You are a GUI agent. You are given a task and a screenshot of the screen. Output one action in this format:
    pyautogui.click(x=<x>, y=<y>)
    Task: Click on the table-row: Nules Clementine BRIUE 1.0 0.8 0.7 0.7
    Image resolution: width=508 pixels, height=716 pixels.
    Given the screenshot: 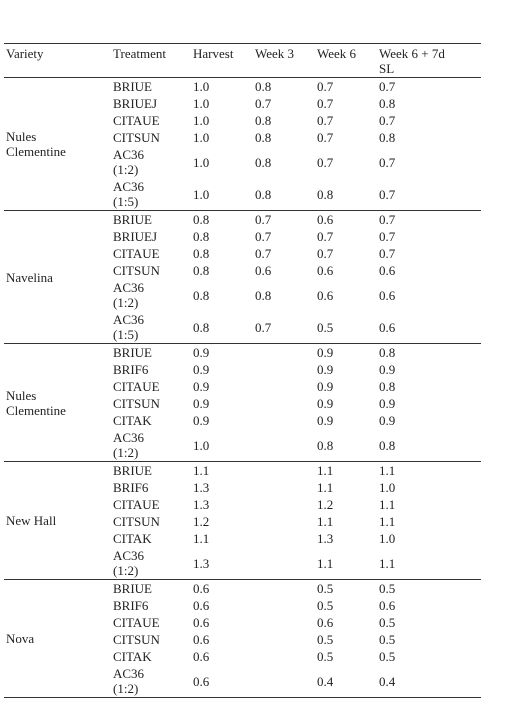 What is the action you would take?
    pyautogui.click(x=242, y=118)
    